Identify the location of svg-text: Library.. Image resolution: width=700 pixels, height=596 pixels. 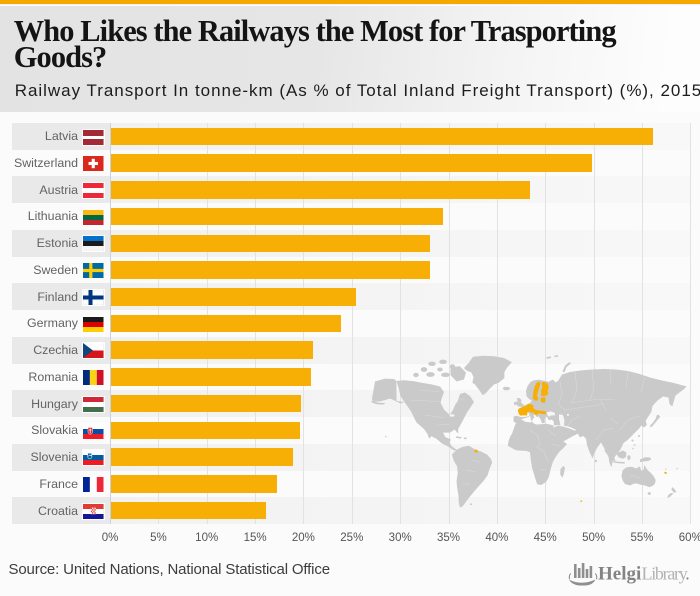
(666, 574).